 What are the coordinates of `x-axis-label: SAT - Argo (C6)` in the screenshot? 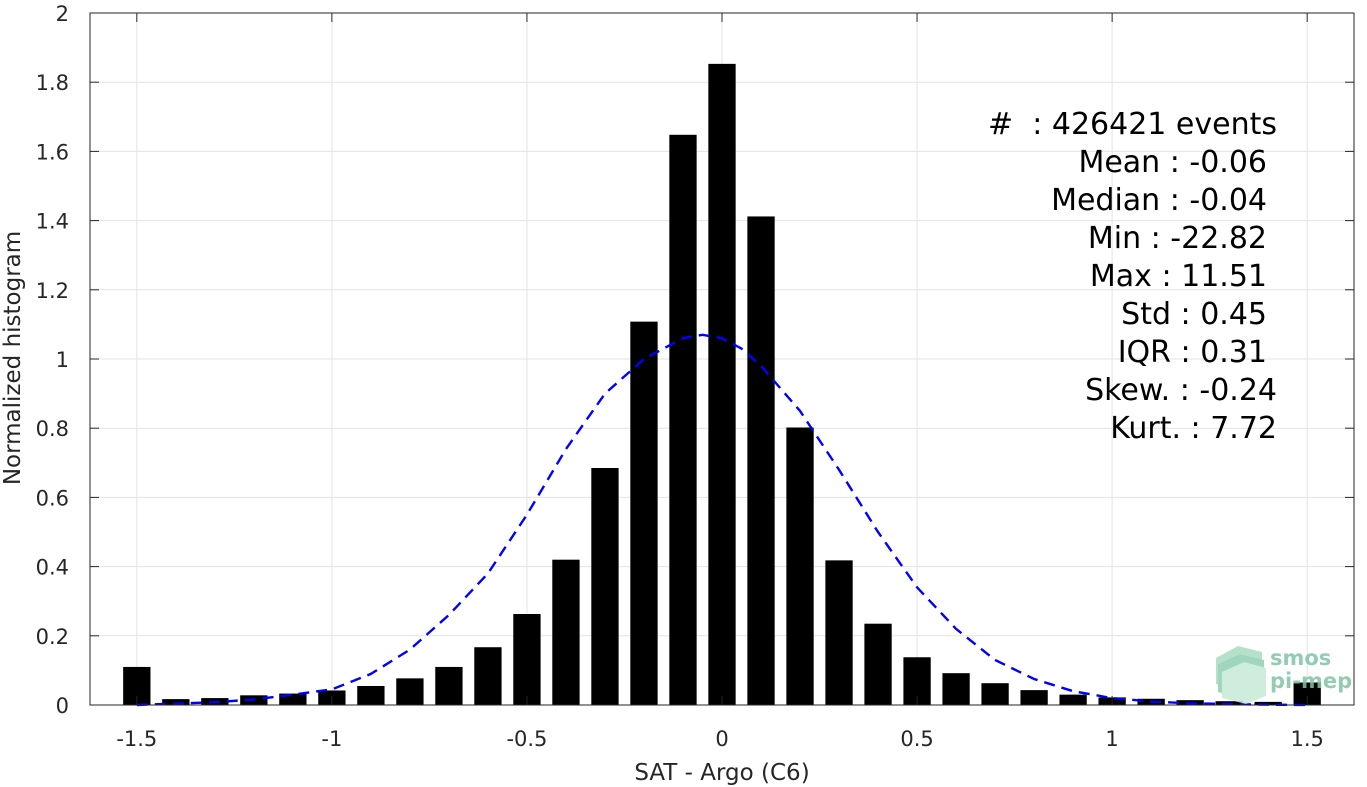 It's located at (721, 773).